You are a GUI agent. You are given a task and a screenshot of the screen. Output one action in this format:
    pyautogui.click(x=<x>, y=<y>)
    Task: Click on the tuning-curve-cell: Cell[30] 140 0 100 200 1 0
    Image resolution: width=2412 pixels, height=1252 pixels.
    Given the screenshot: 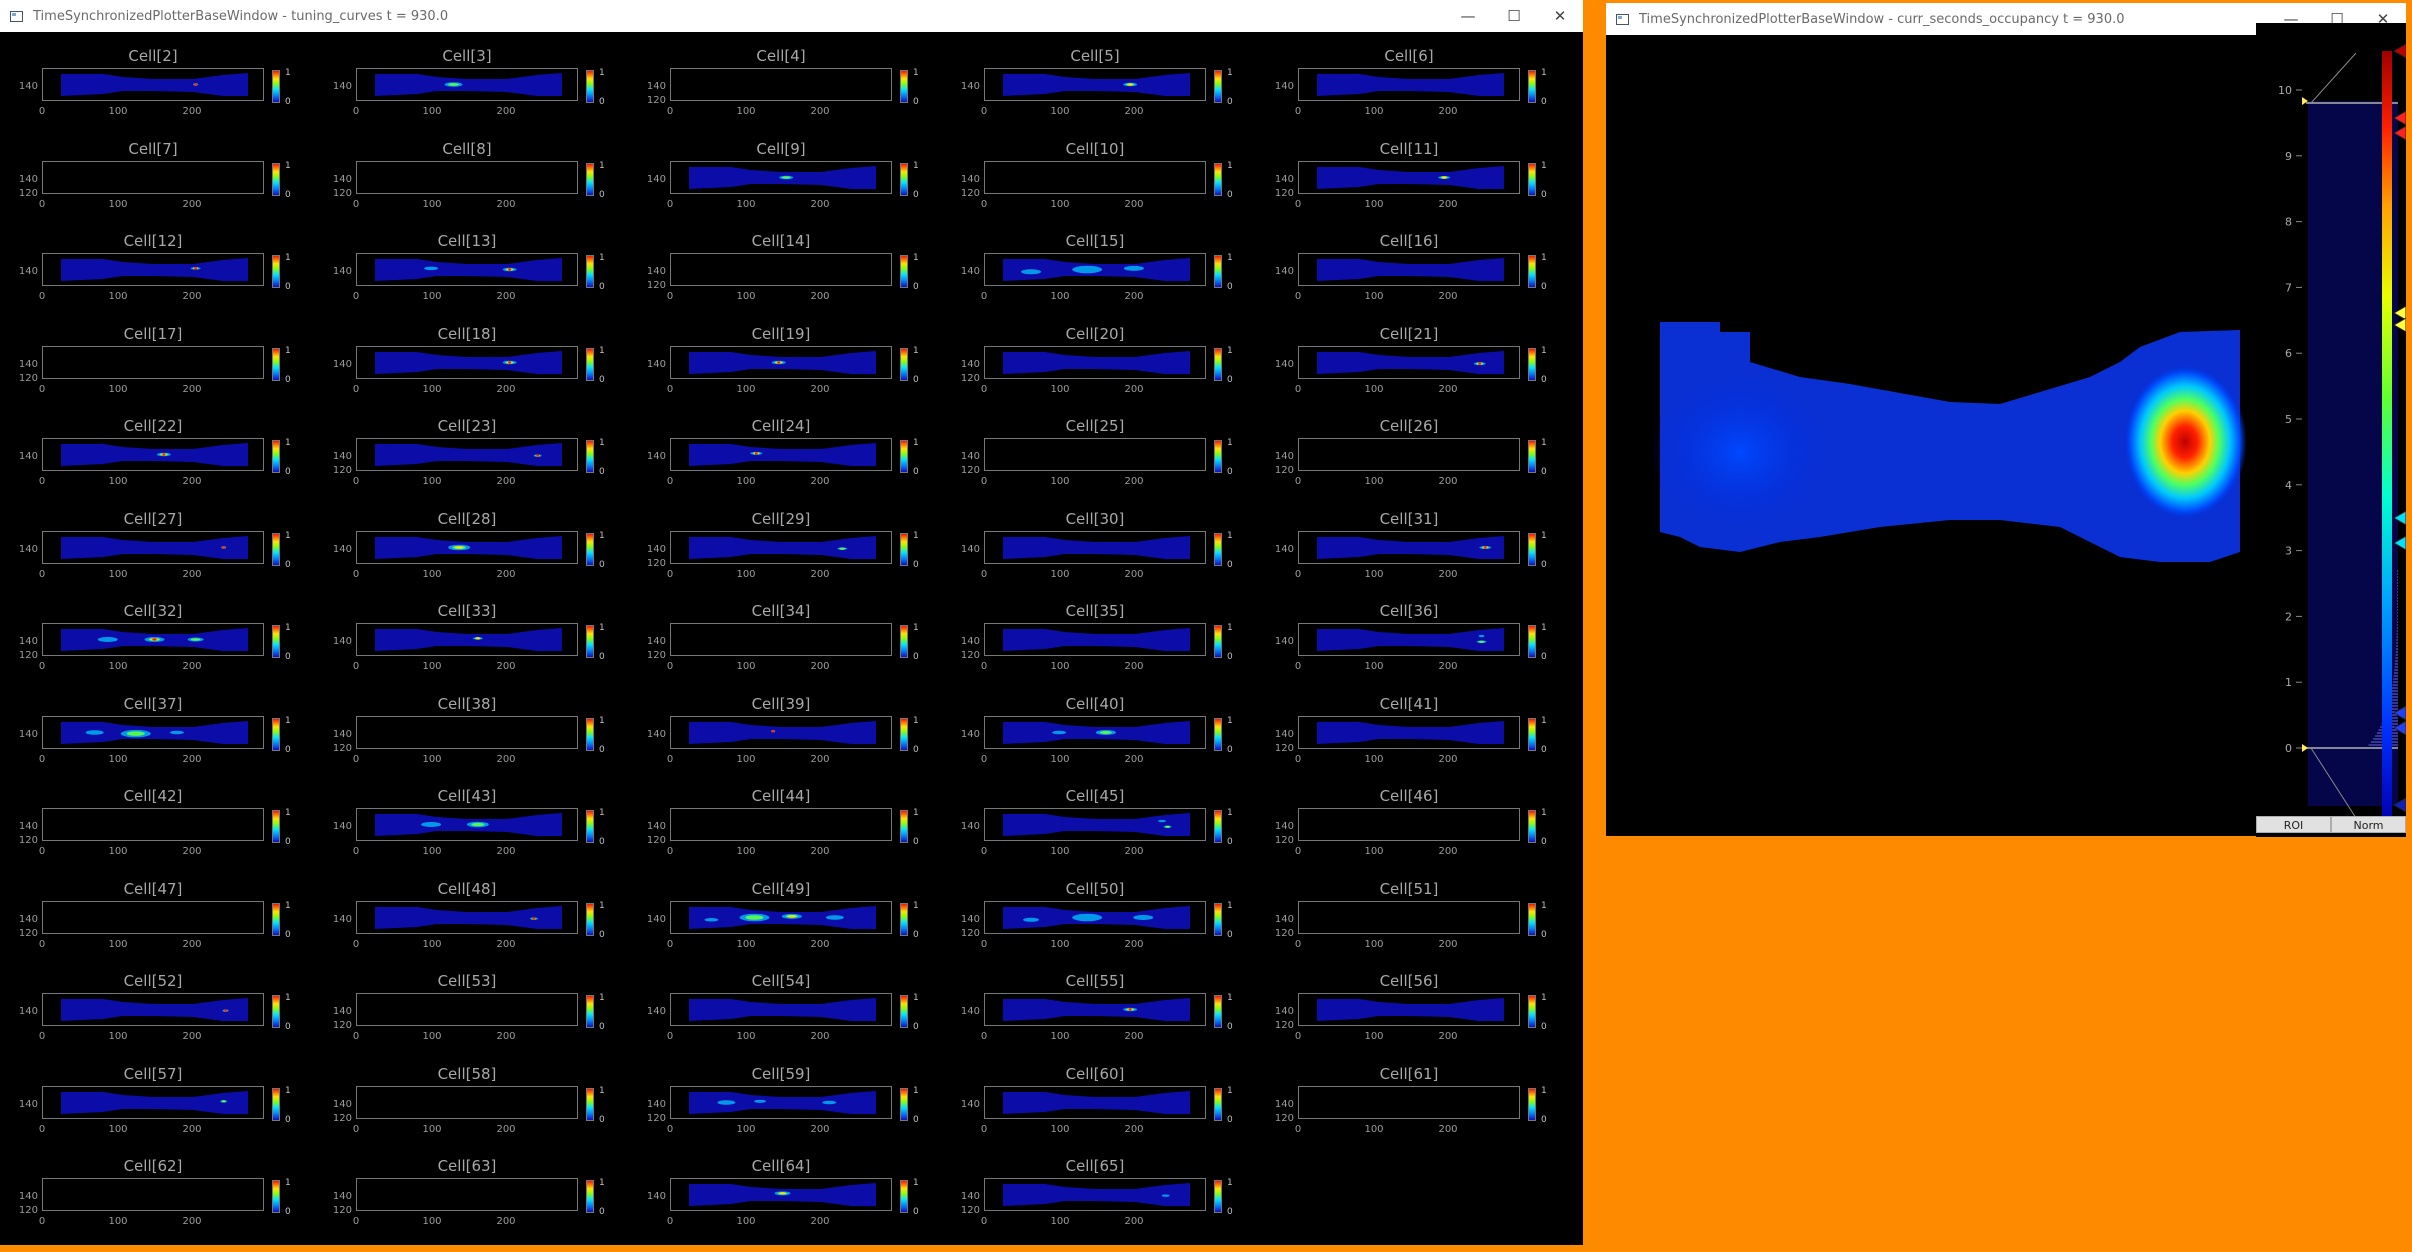 What is the action you would take?
    pyautogui.click(x=1107, y=541)
    